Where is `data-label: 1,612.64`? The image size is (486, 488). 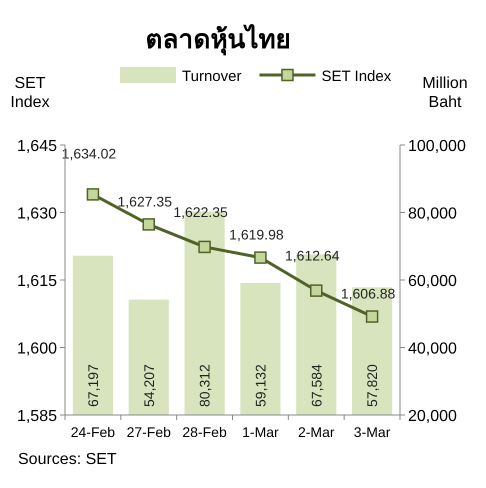
data-label: 1,612.64 is located at coordinates (312, 256).